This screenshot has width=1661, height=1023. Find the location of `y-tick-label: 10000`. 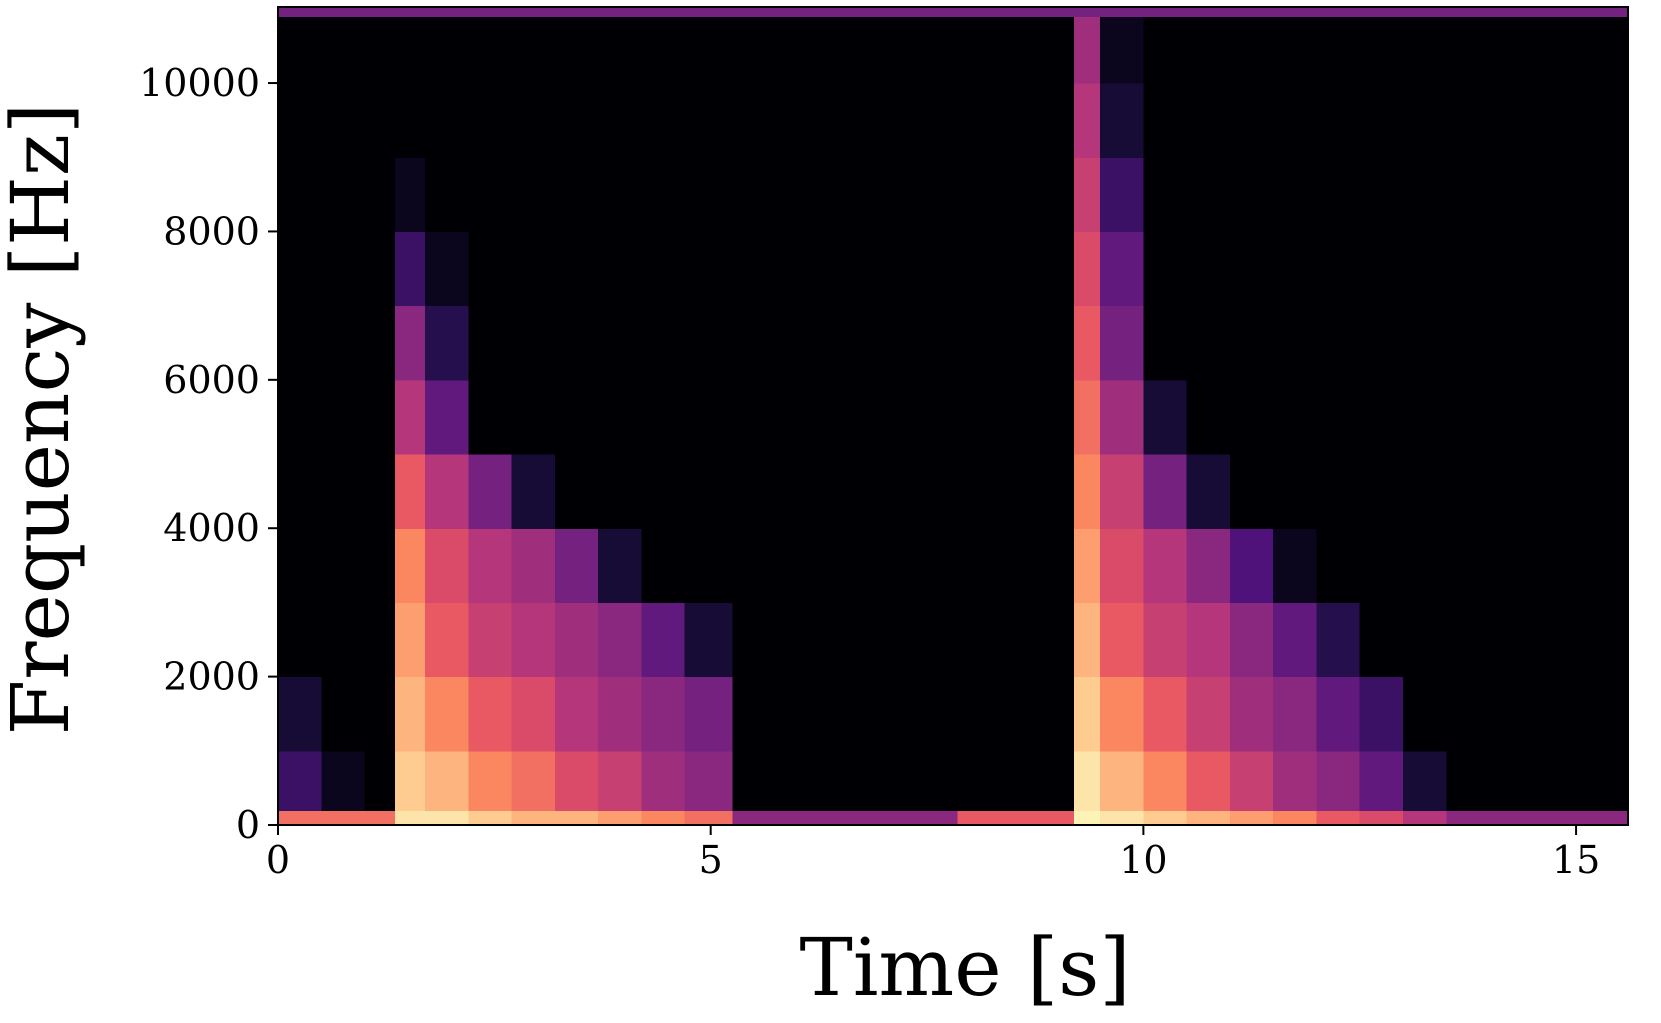

y-tick-label: 10000 is located at coordinates (199, 83).